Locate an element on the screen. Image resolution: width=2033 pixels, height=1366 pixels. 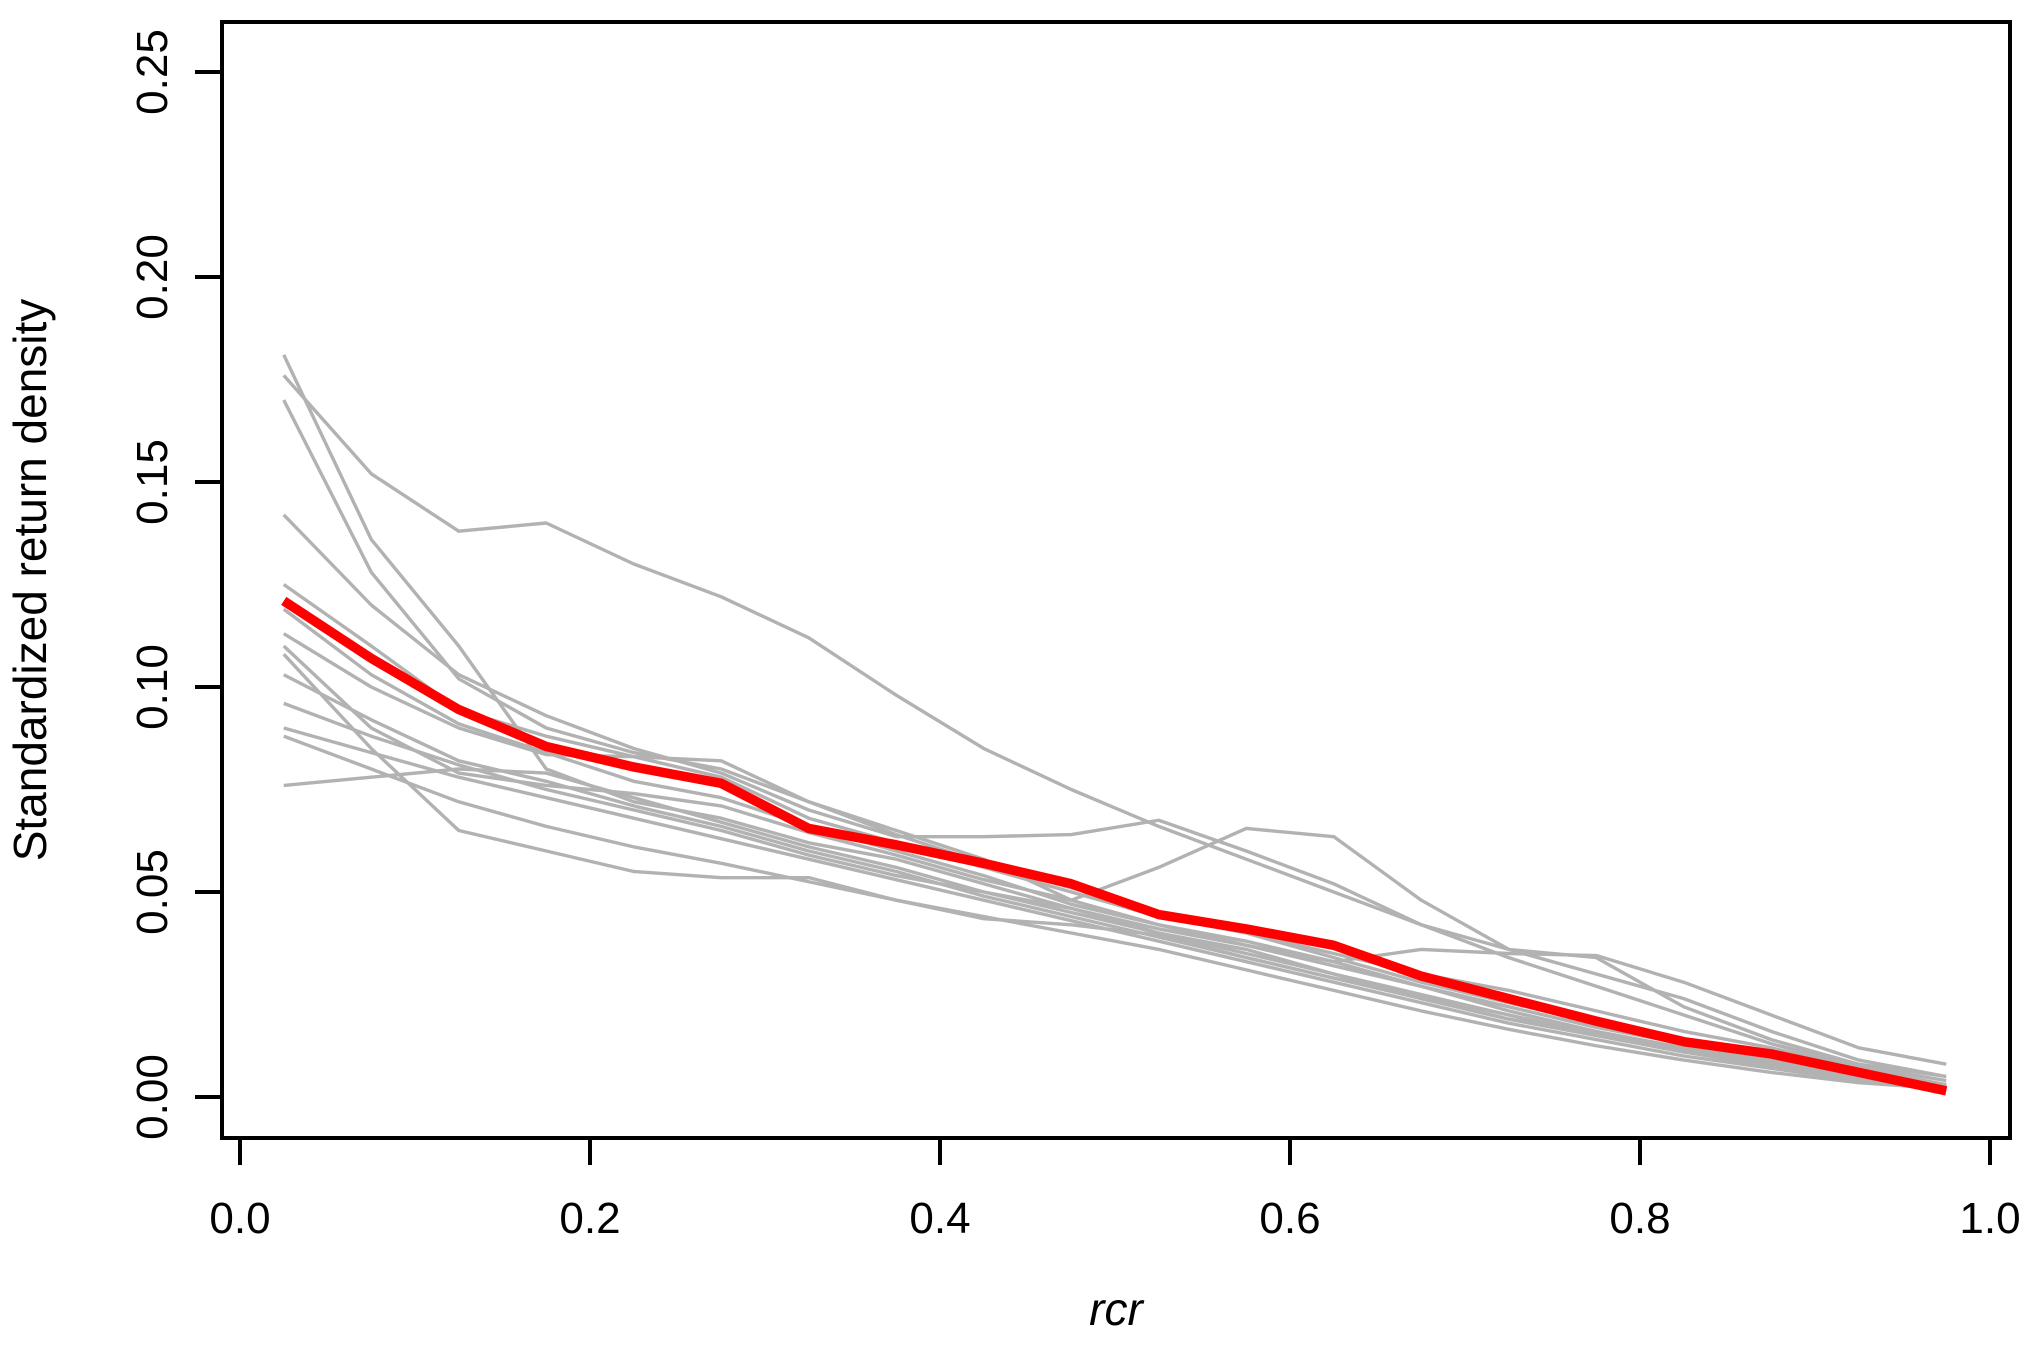
y-tick-label: 0.20 is located at coordinates (152, 277).